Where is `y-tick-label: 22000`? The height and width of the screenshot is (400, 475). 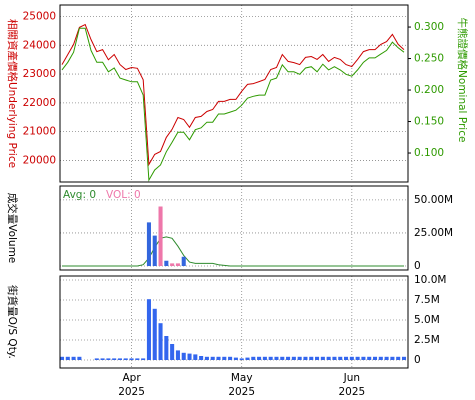
y-tick-label: 22000 is located at coordinates (39, 103).